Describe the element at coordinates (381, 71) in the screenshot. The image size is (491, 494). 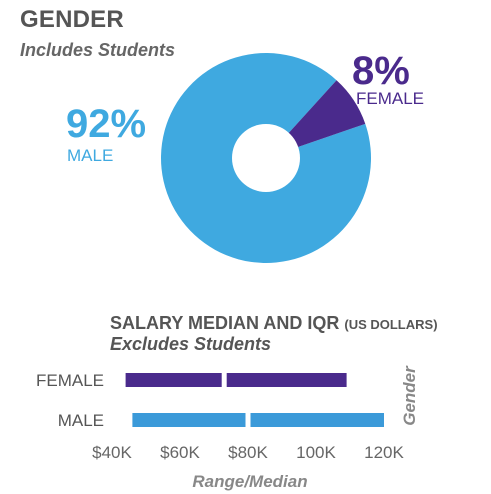
I see `female-percent-label: 8%` at that location.